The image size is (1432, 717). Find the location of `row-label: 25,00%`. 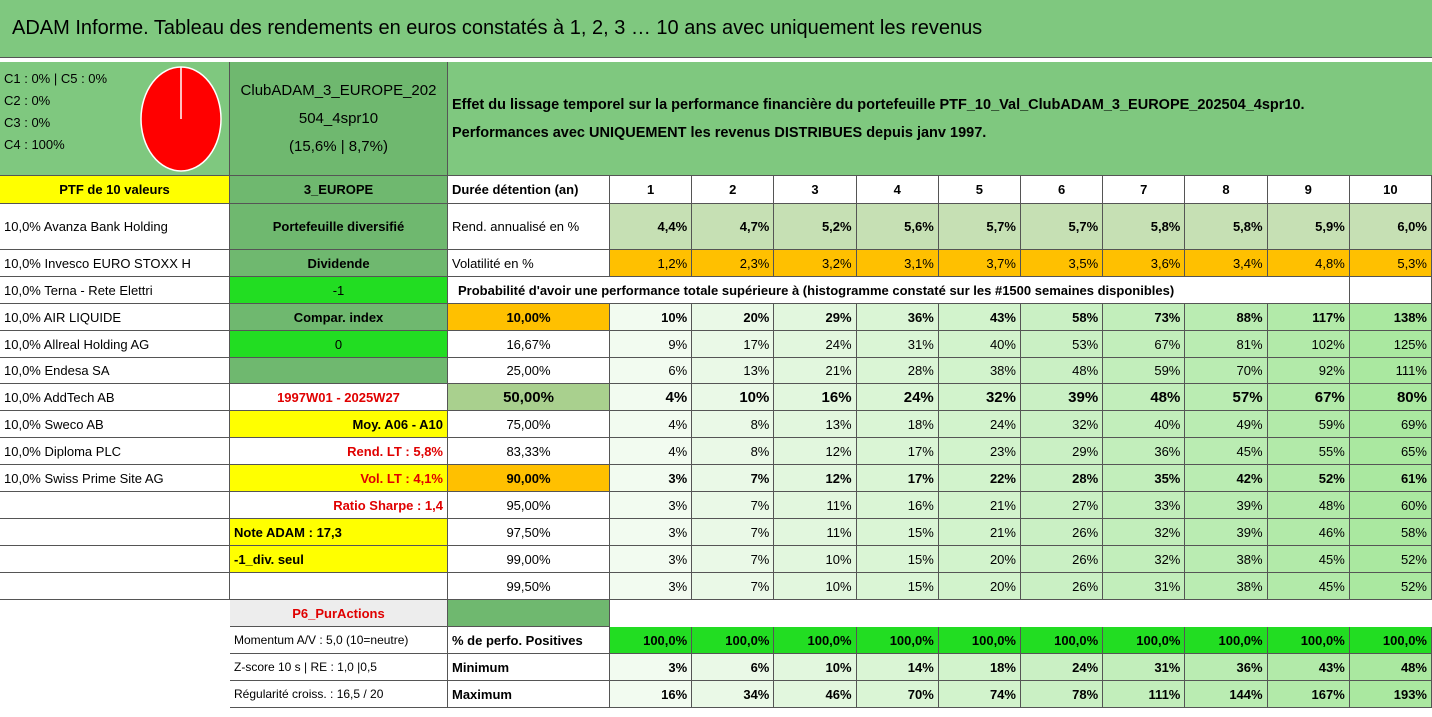

row-label: 25,00% is located at coordinates (529, 371).